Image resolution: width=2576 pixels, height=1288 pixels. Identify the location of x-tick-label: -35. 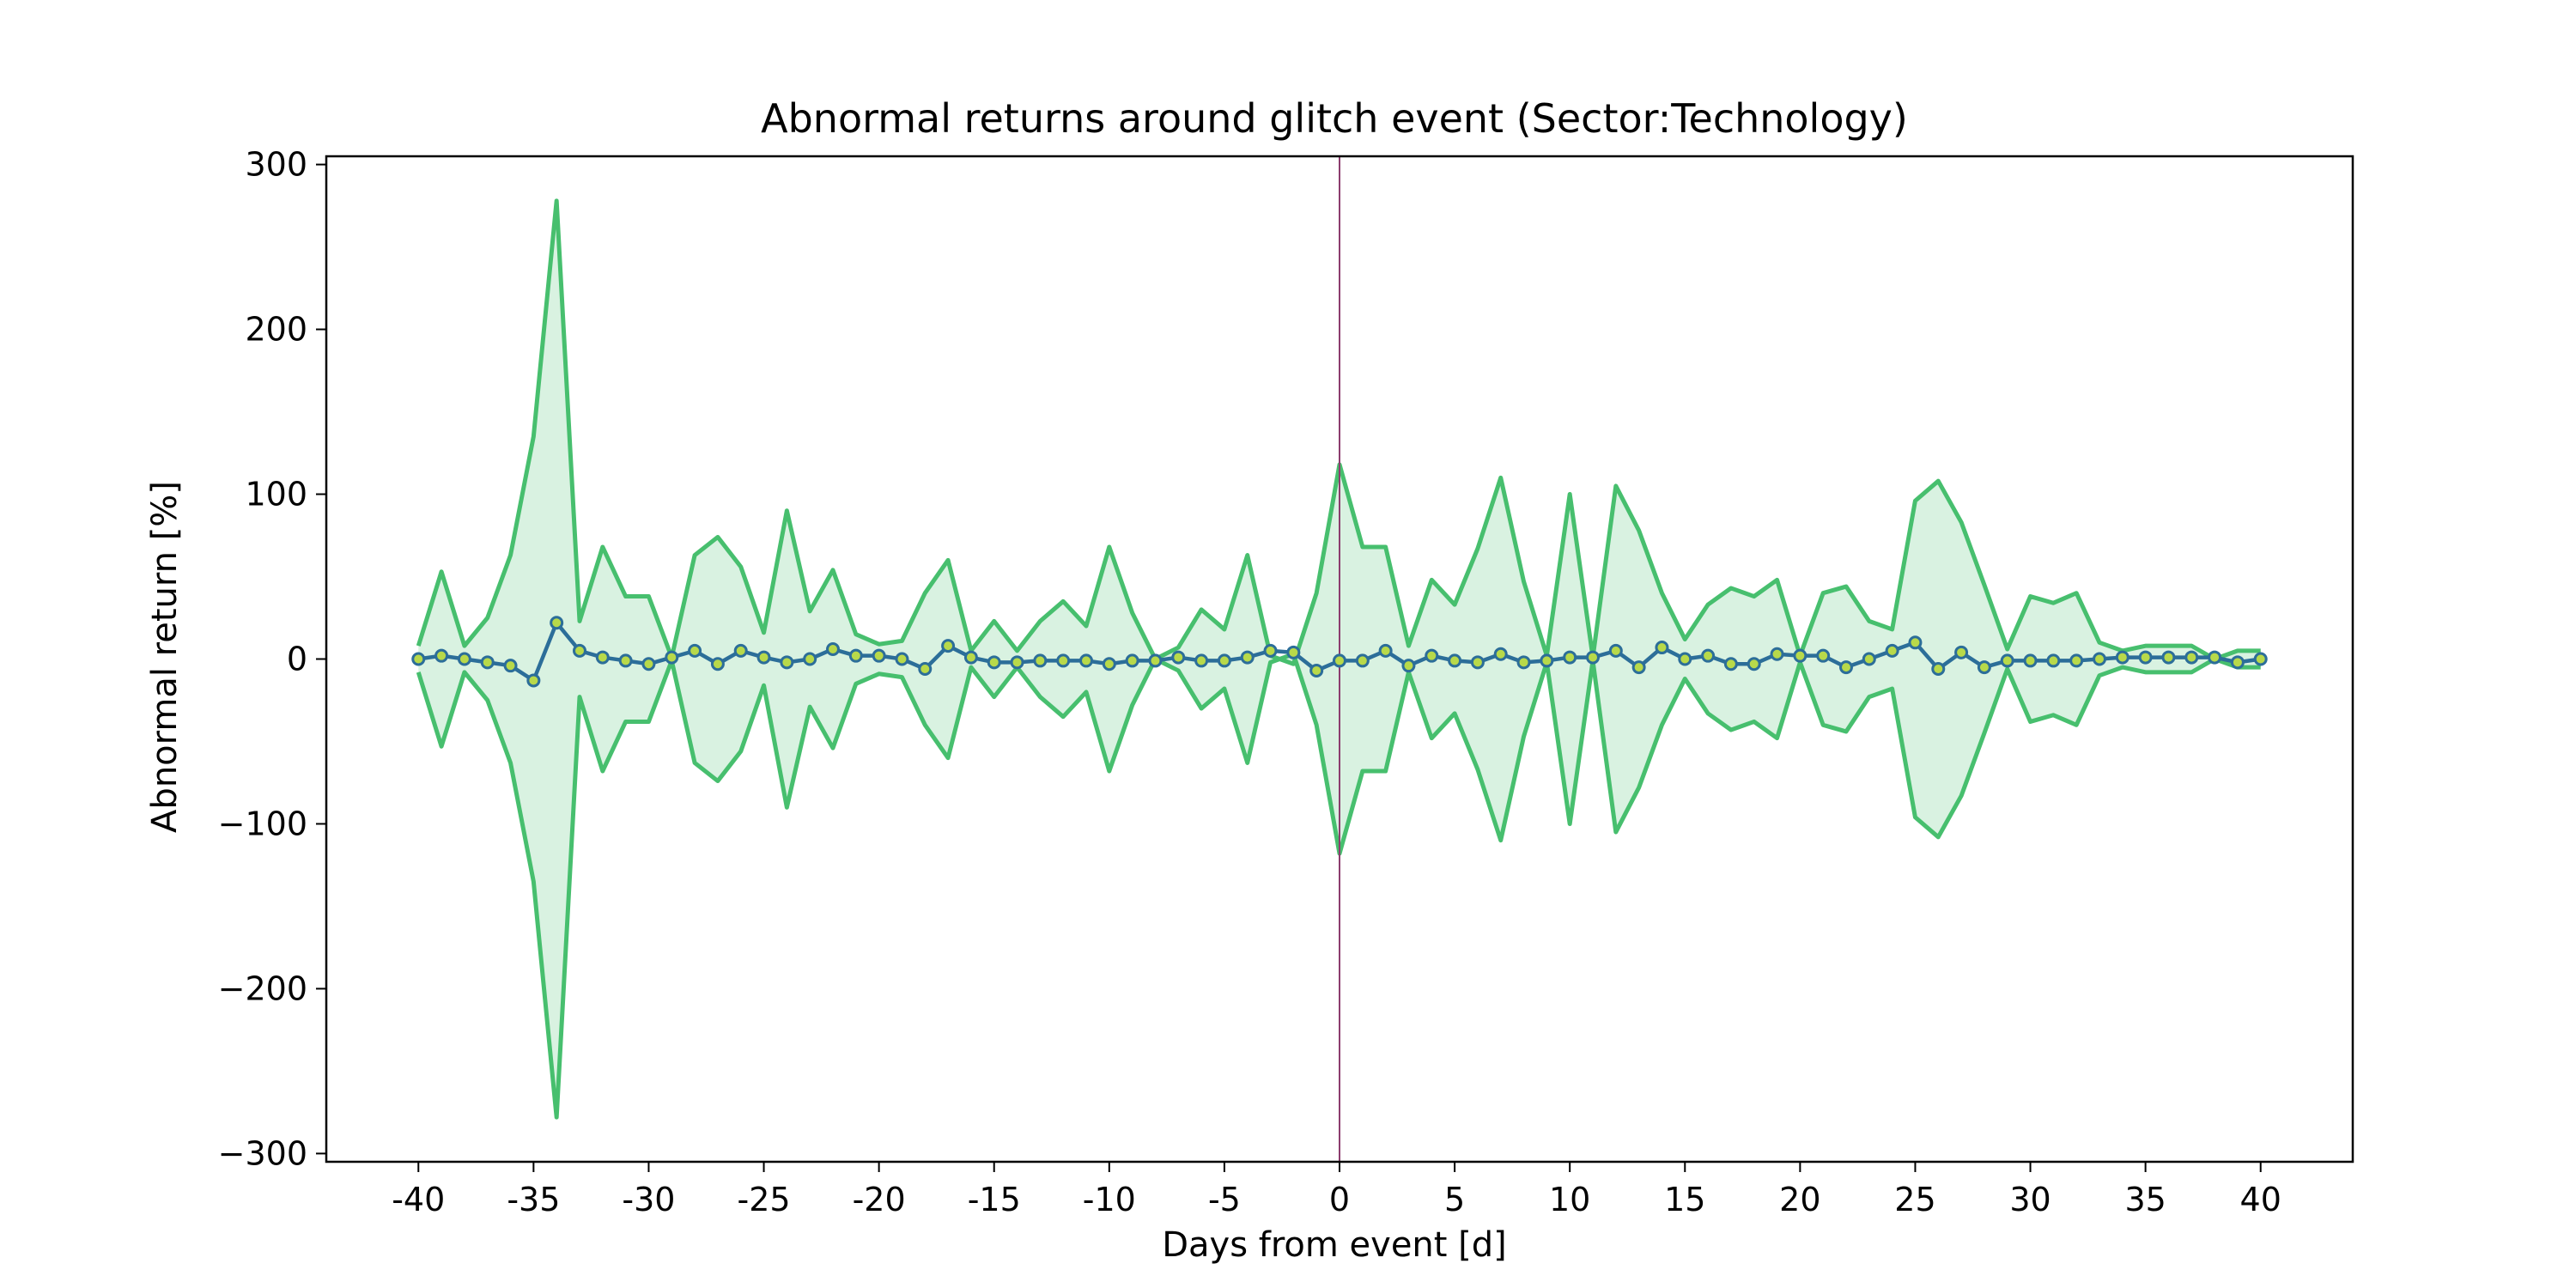
(533, 1199).